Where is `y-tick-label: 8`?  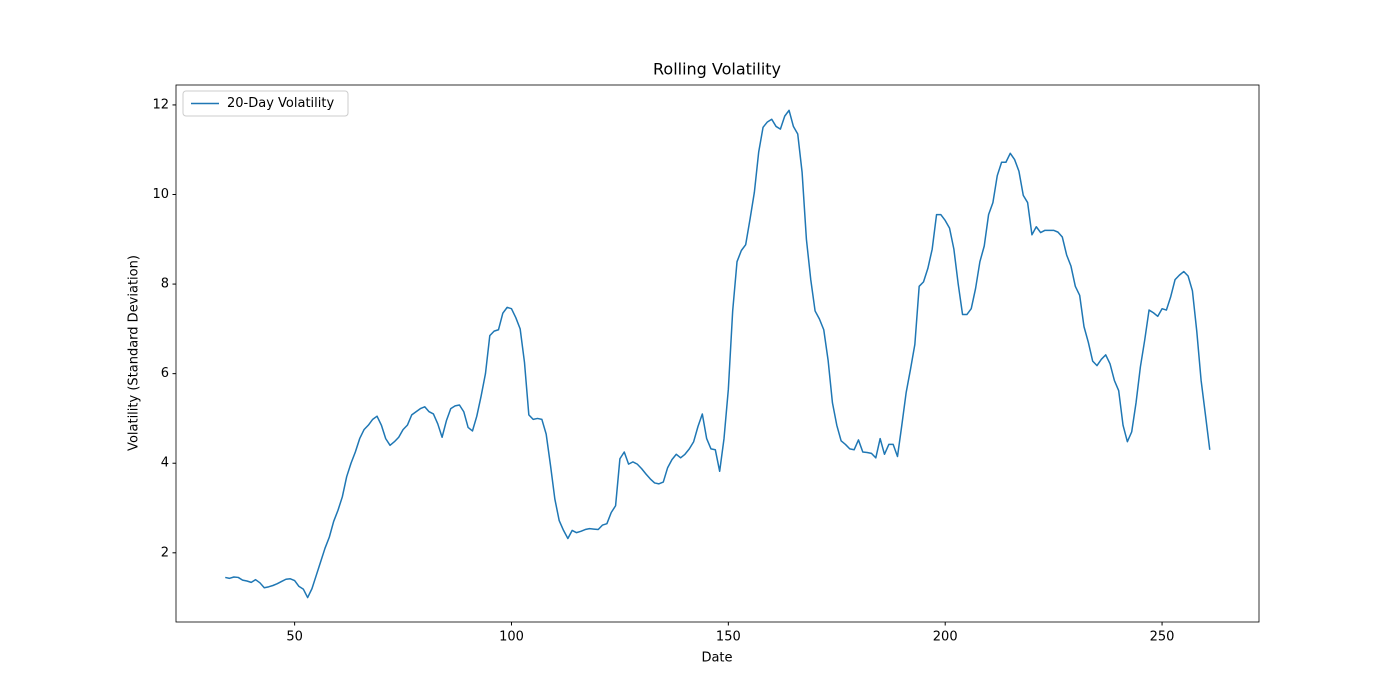 y-tick-label: 8 is located at coordinates (165, 284).